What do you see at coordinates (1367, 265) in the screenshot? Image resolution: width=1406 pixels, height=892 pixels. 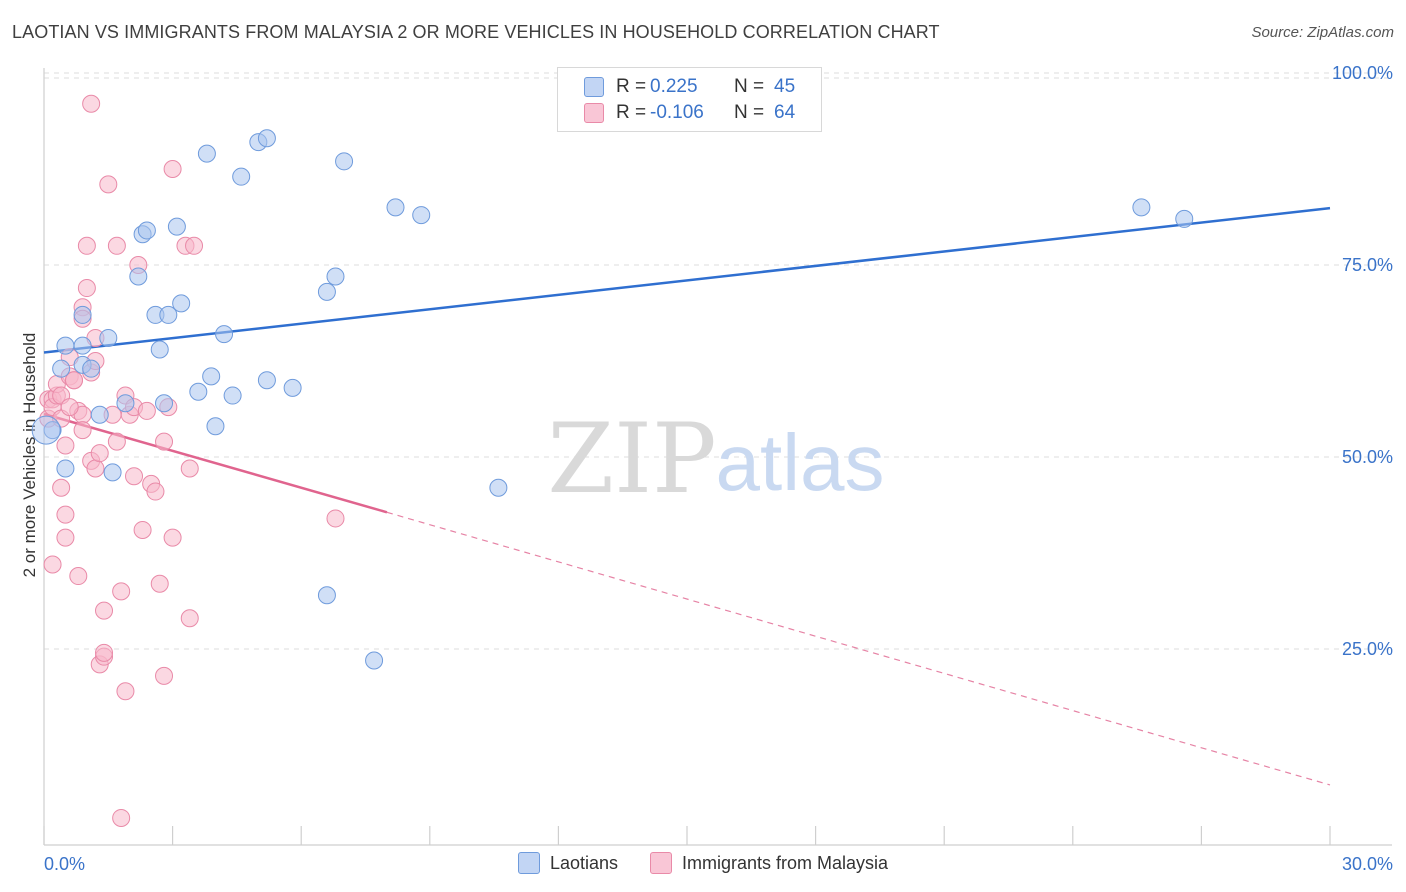 I see `y-tick-label: 75.0%` at bounding box center [1367, 265].